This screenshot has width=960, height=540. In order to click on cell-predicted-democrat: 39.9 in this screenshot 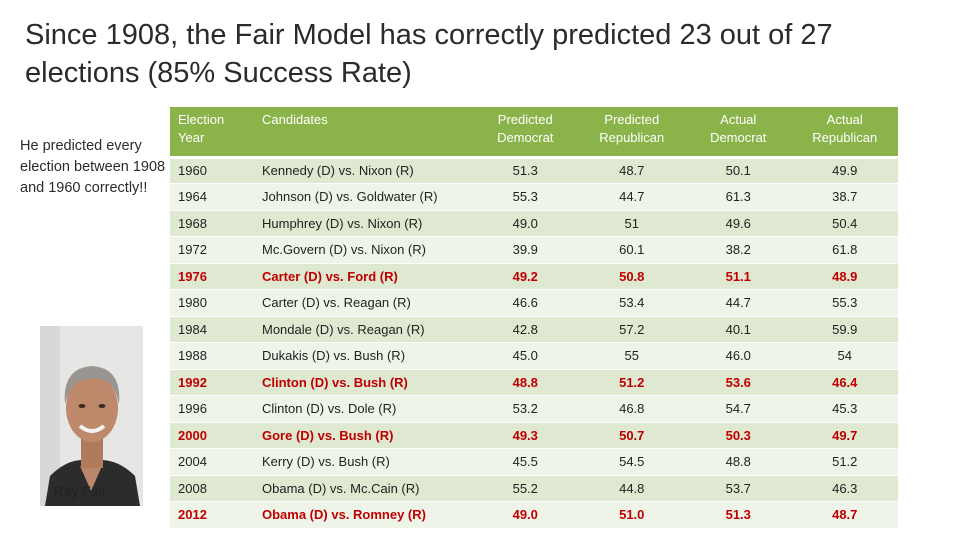, I will do `click(525, 250)`.